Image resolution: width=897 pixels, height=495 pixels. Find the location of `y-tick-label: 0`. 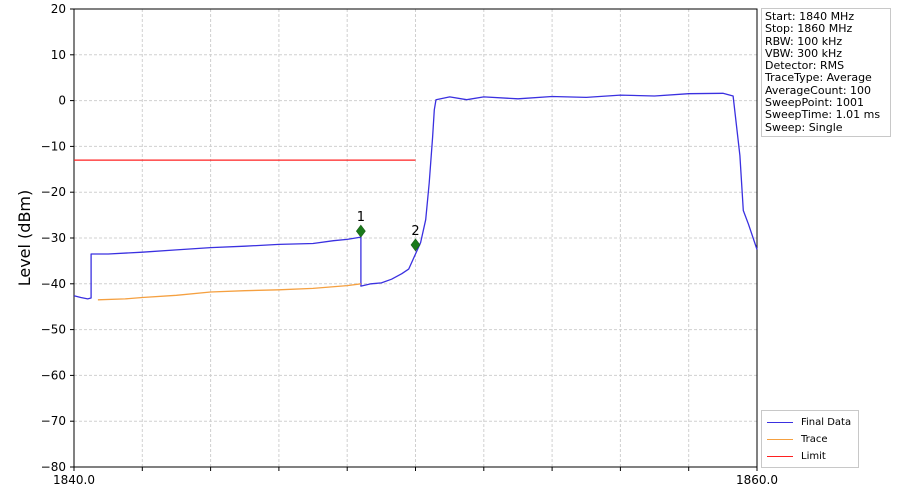

y-tick-label: 0 is located at coordinates (62, 101).